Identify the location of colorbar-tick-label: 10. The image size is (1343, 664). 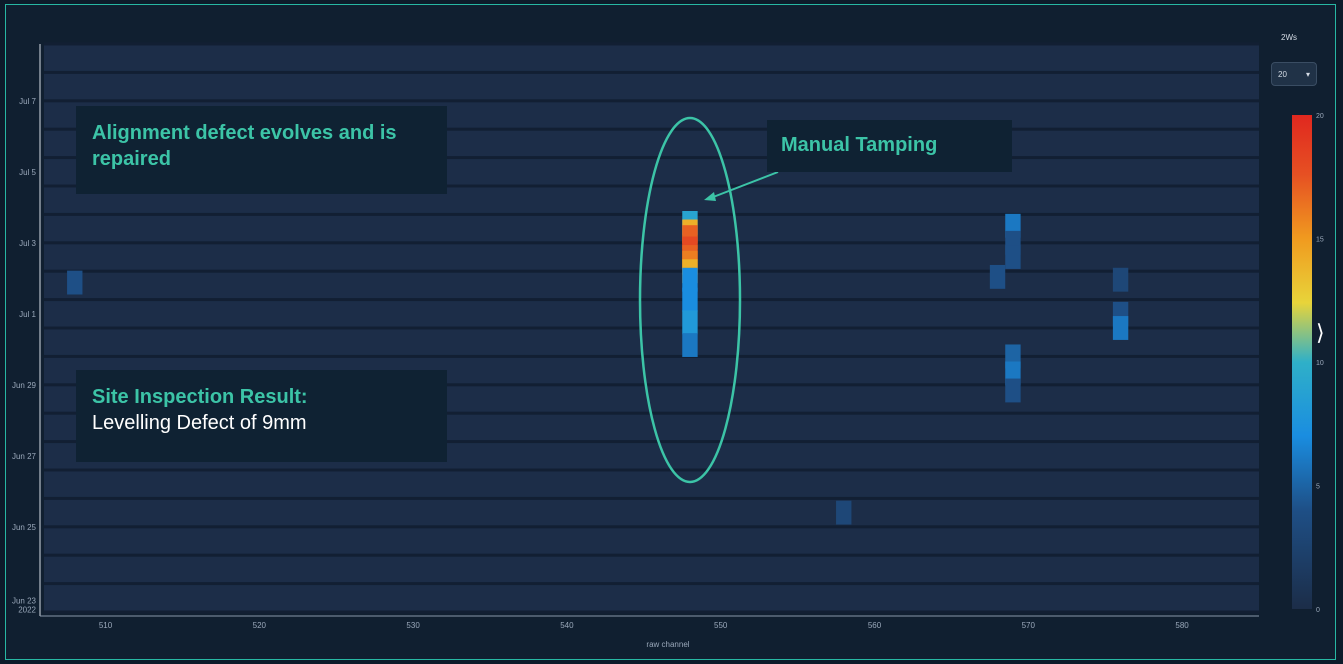
(1320, 363).